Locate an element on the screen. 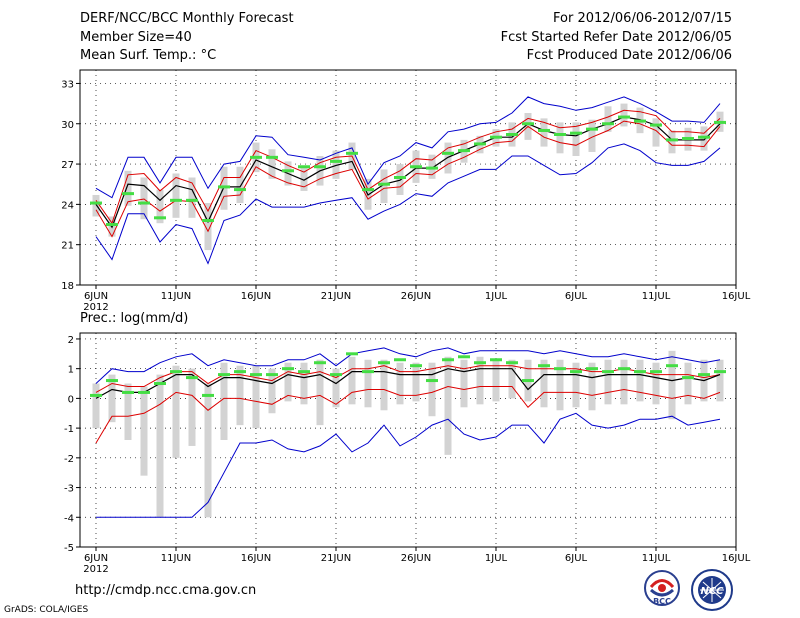  ncc-logo-text: NCC is located at coordinates (712, 591).